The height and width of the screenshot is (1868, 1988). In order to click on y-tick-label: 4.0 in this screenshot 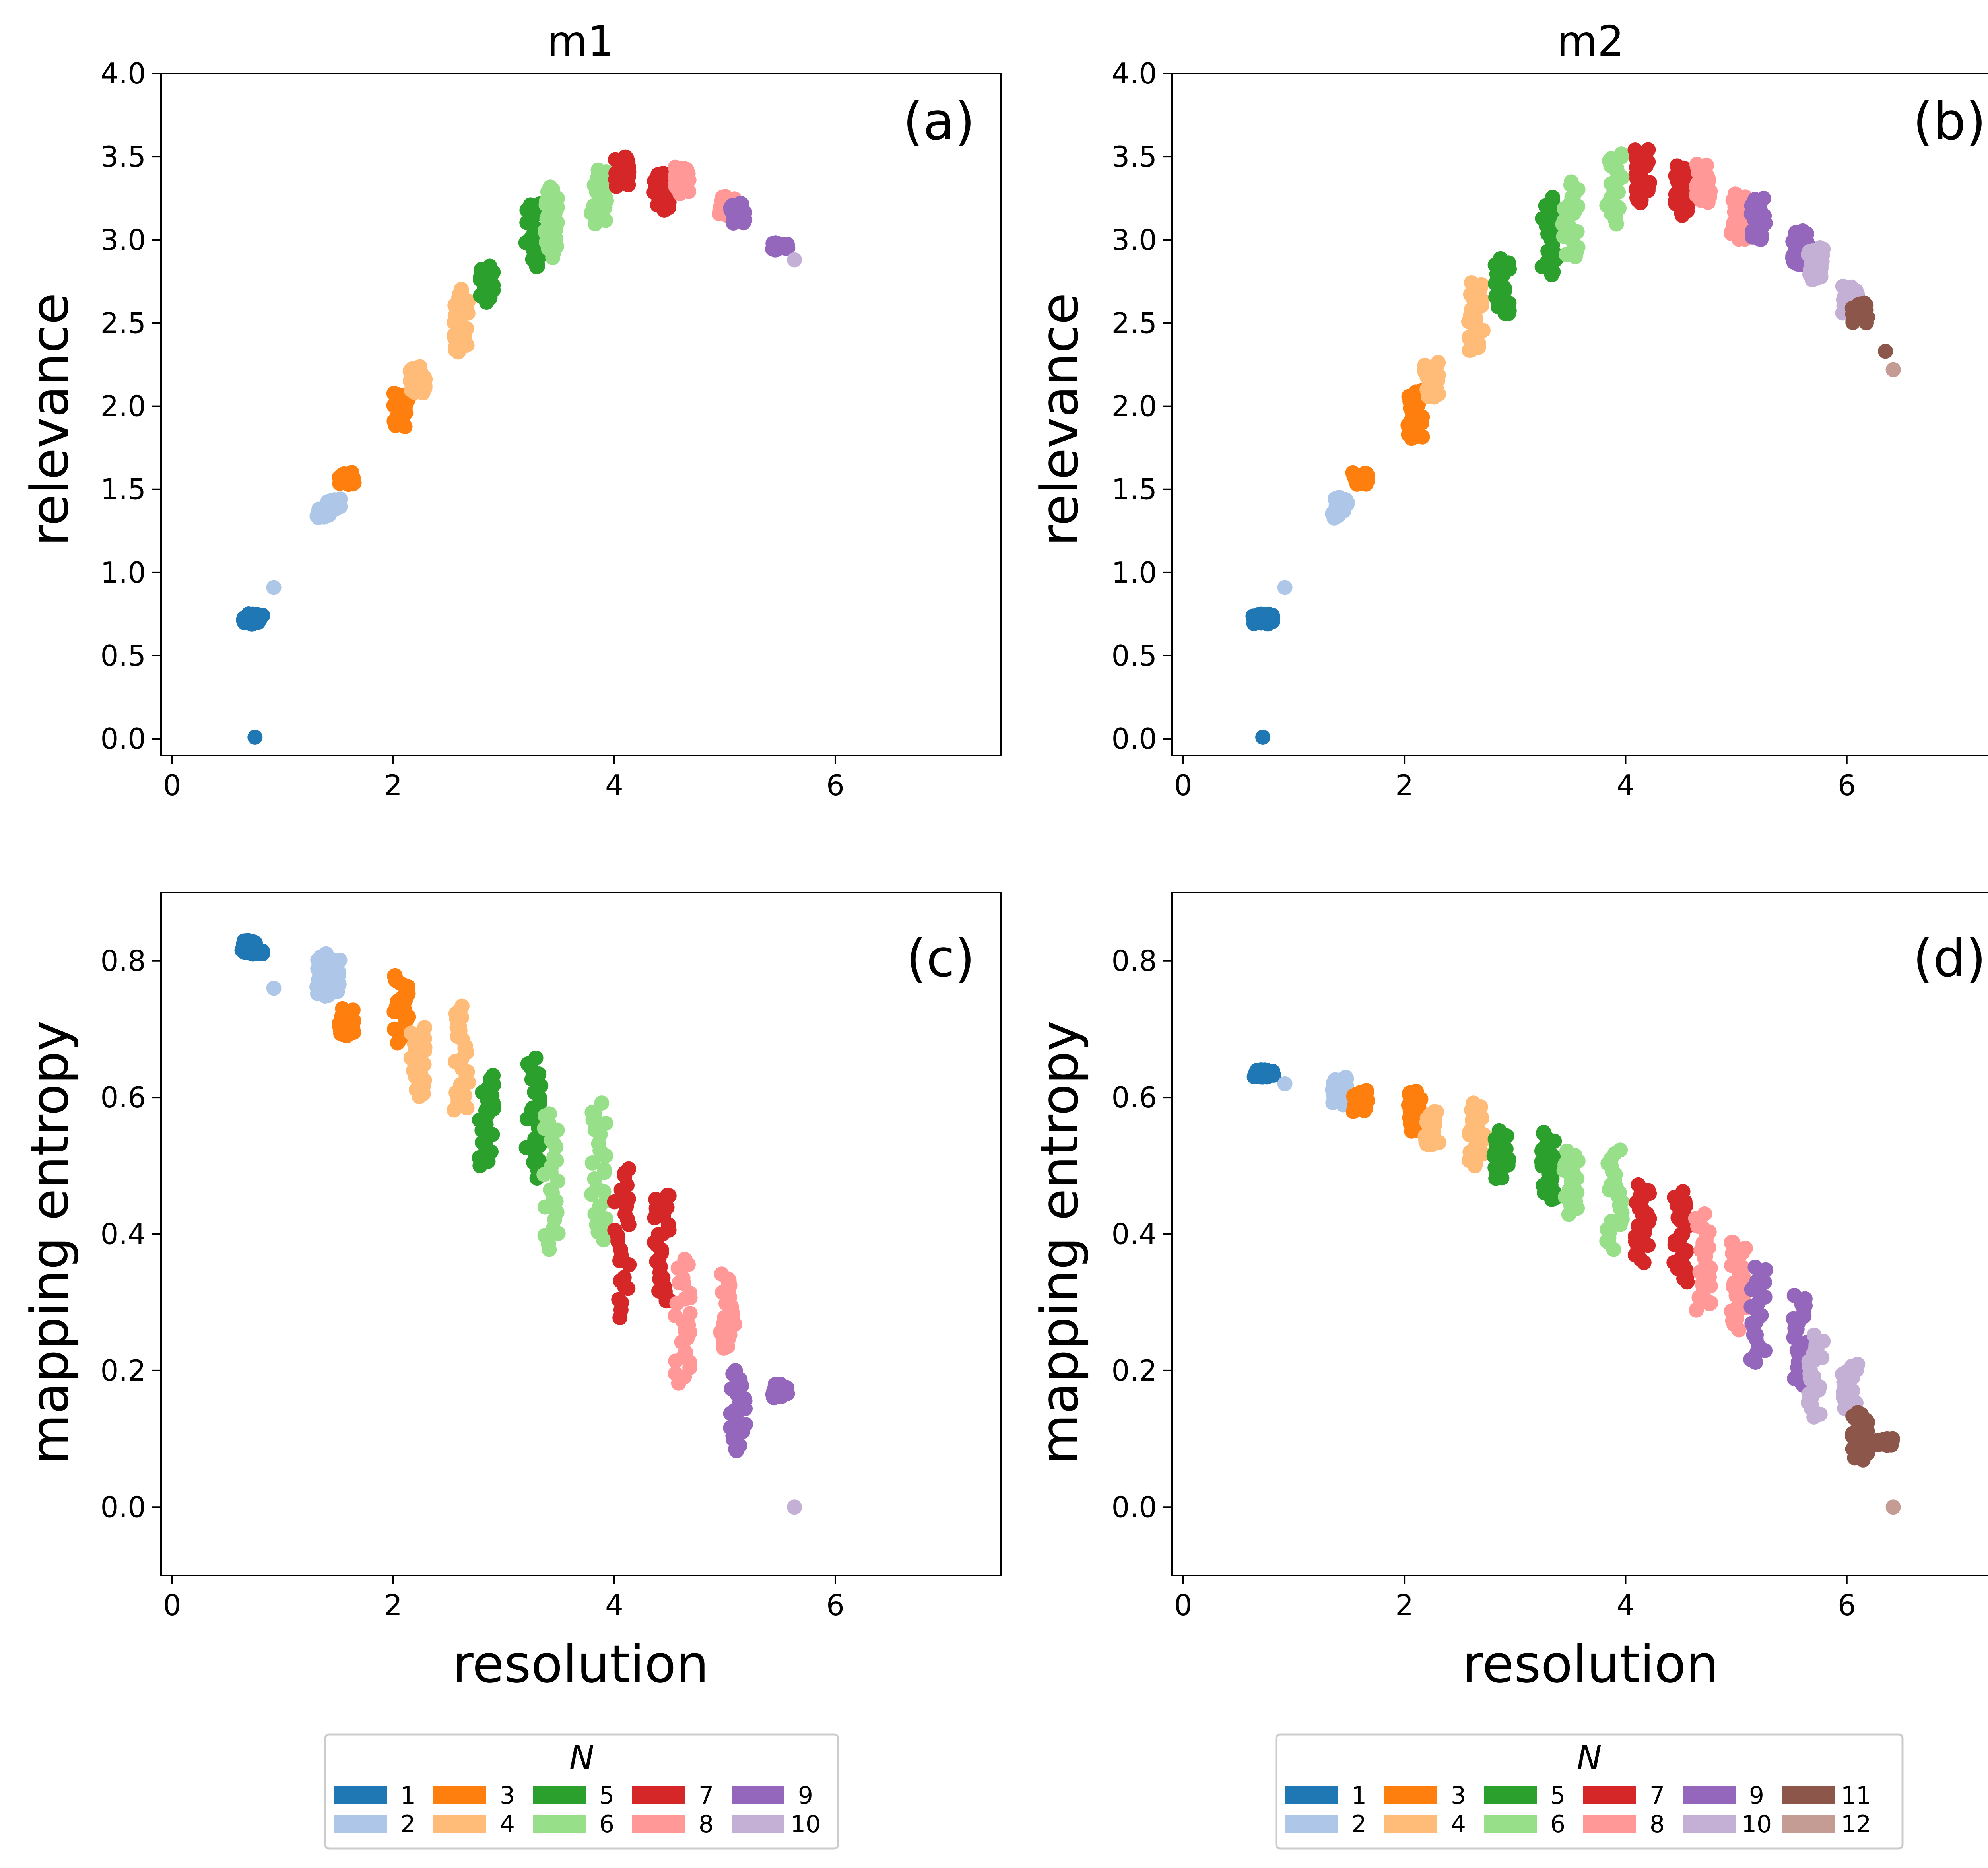, I will do `click(1134, 73)`.